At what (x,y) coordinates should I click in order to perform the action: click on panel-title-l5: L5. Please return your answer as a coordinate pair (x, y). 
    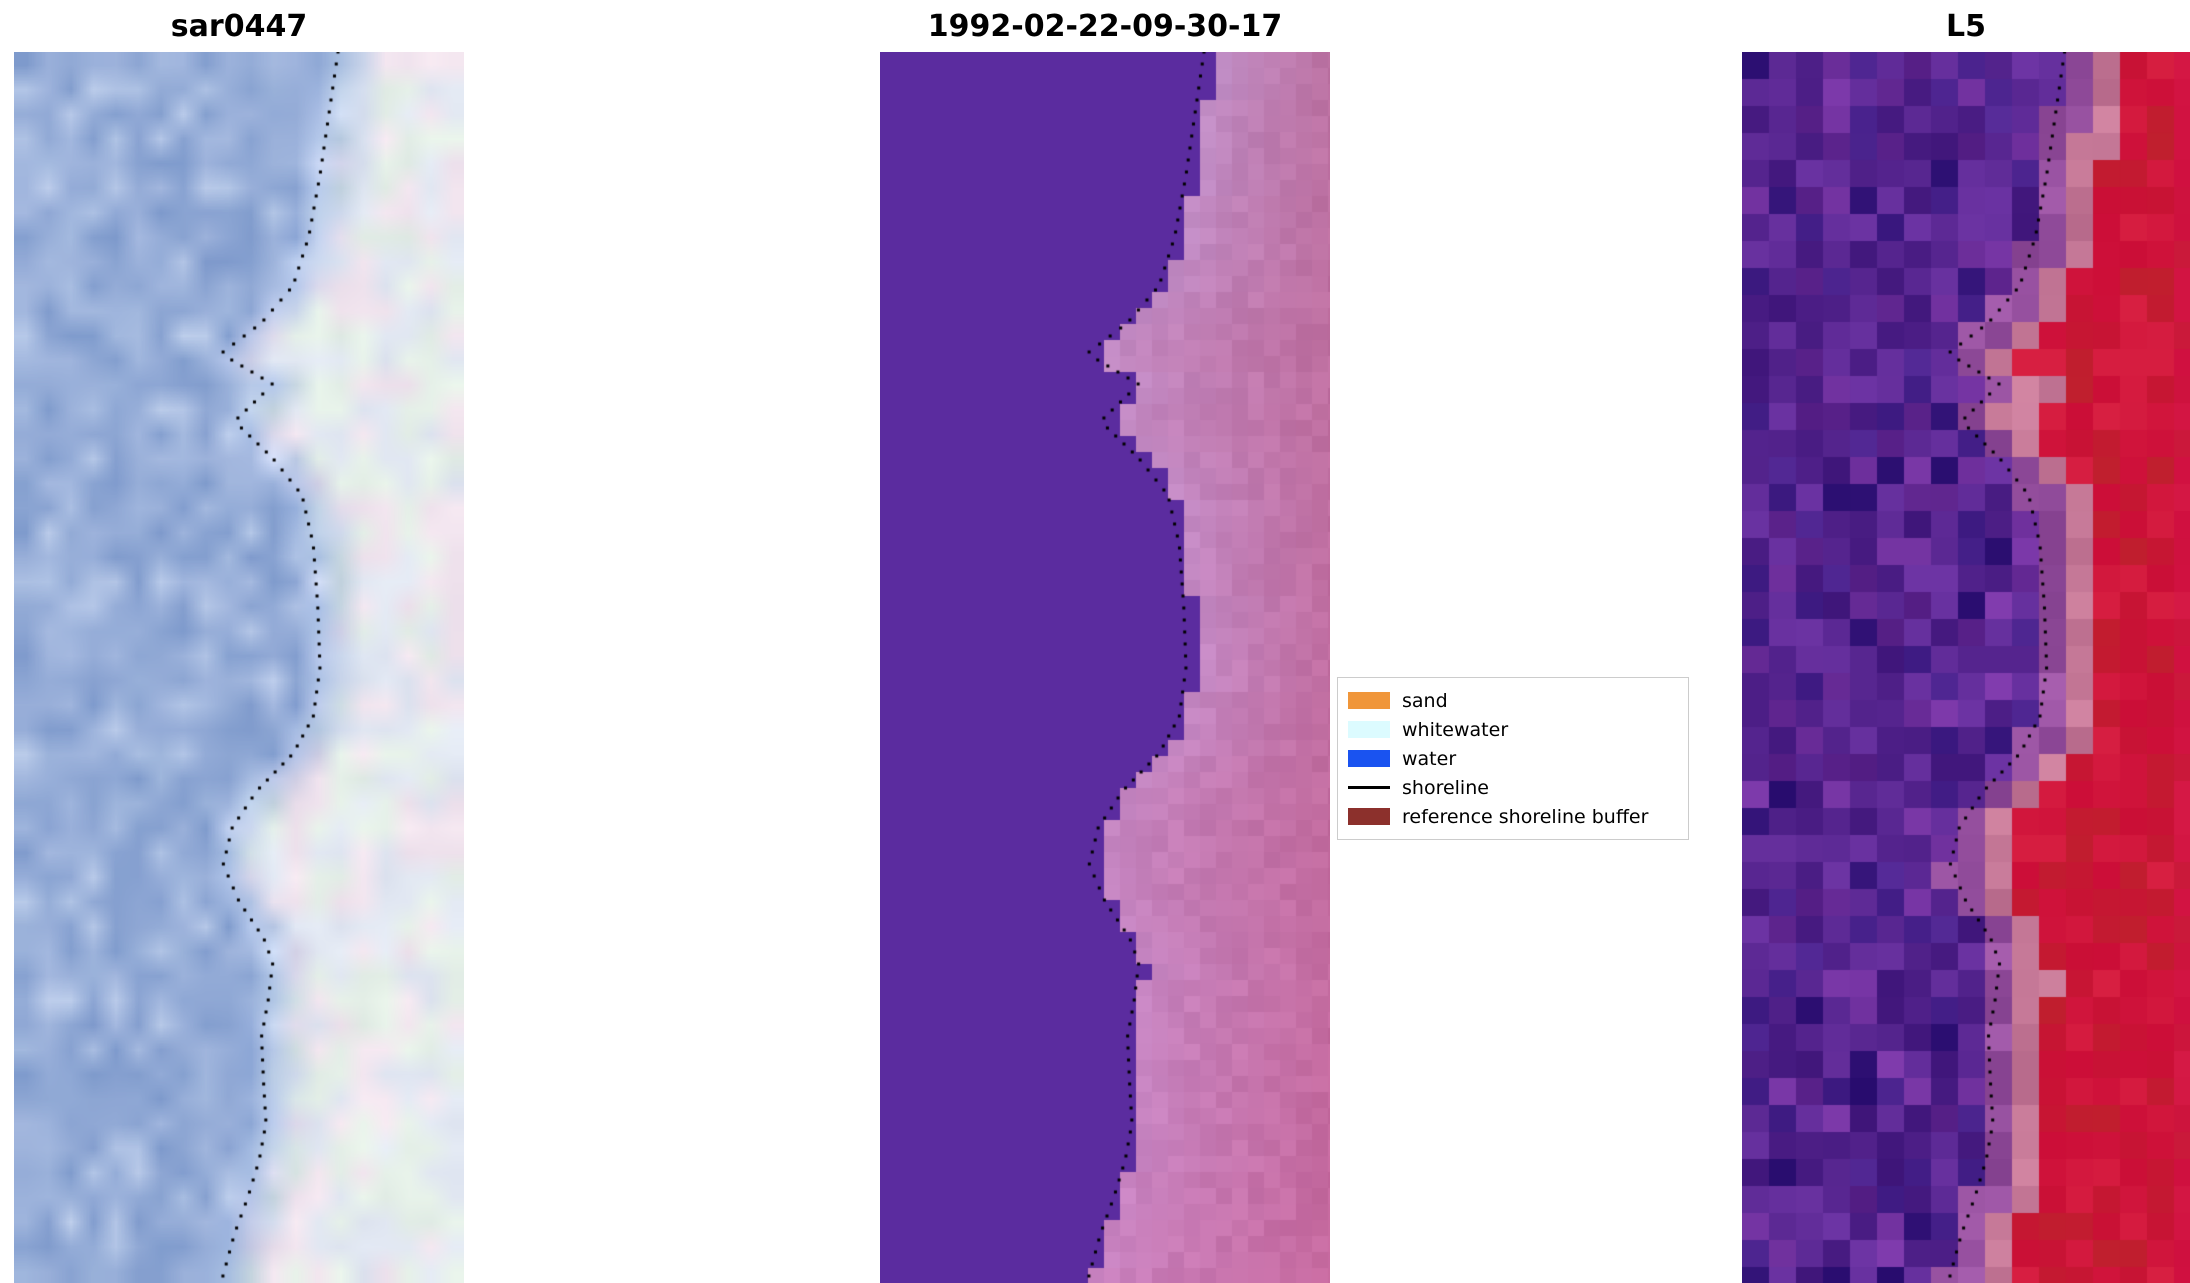
    Looking at the image, I should click on (1966, 26).